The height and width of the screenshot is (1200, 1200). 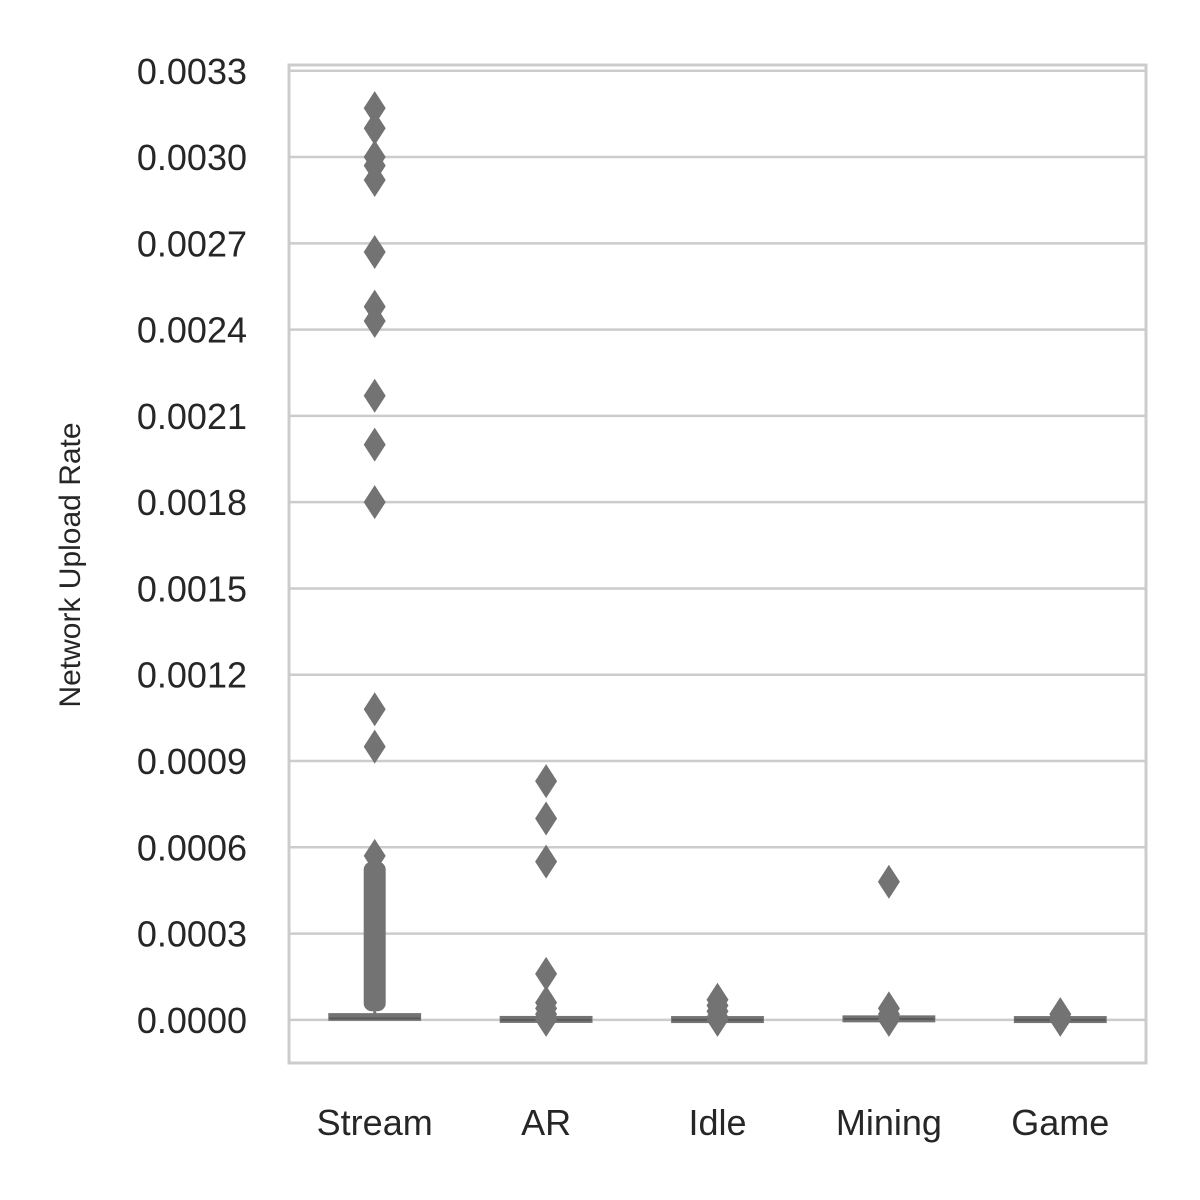 I want to click on box-idle, so click(x=717, y=1009).